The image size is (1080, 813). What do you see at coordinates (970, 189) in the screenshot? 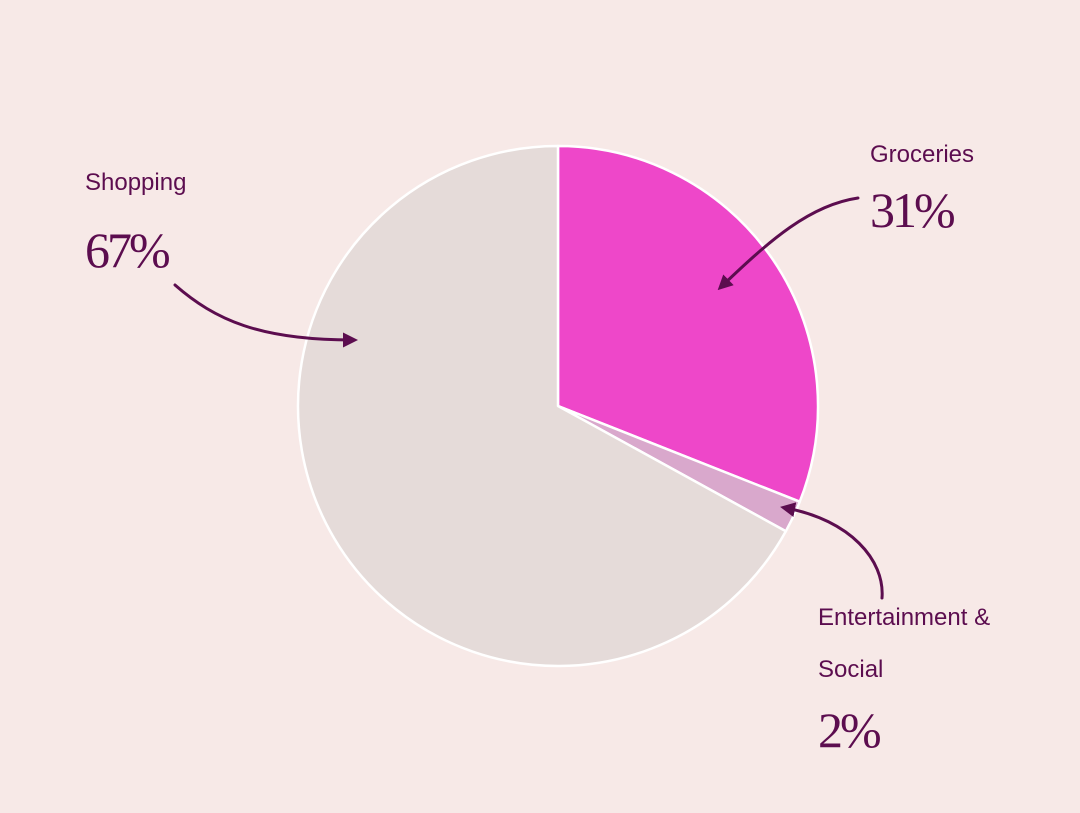
I see `slice-label: Groceries 31%` at bounding box center [970, 189].